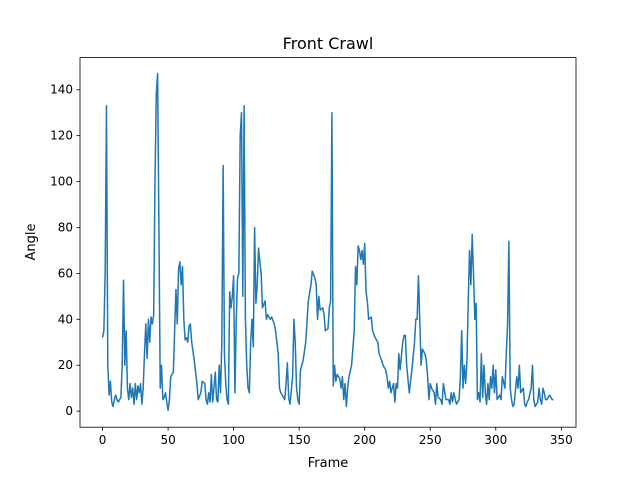  What do you see at coordinates (364, 440) in the screenshot?
I see `x-tick-label: 200` at bounding box center [364, 440].